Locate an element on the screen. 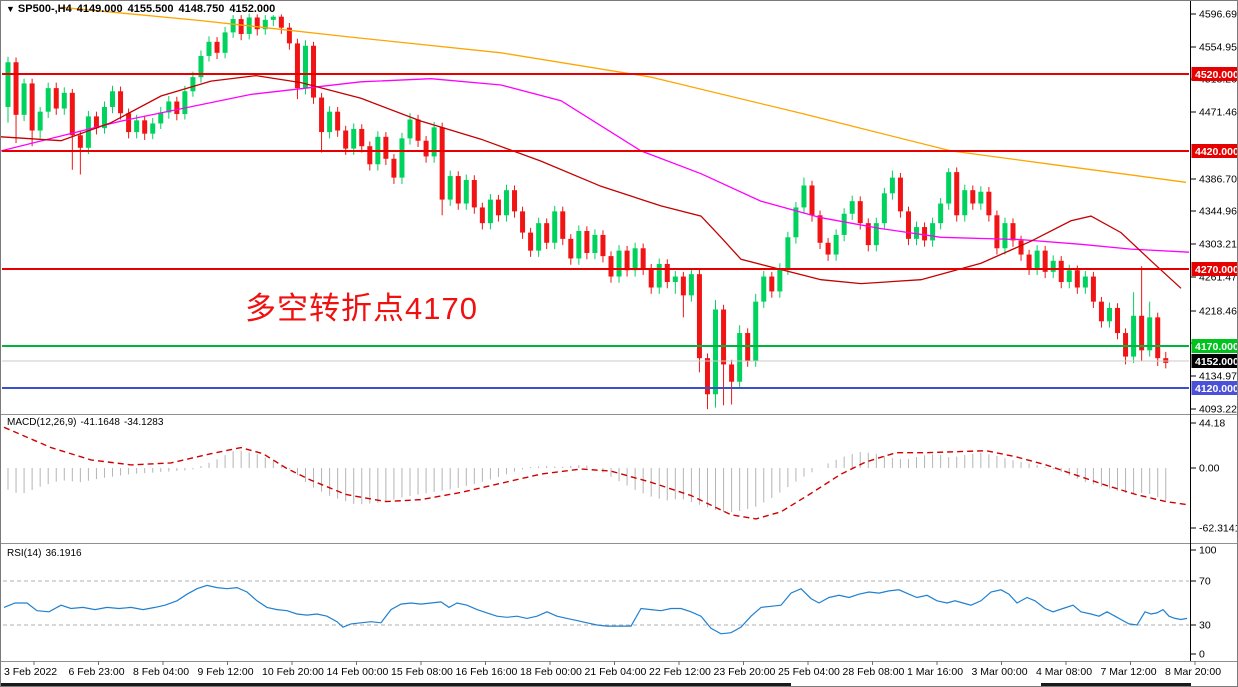 The width and height of the screenshot is (1238, 687). price-tick: 4344.960 is located at coordinates (1218, 212).